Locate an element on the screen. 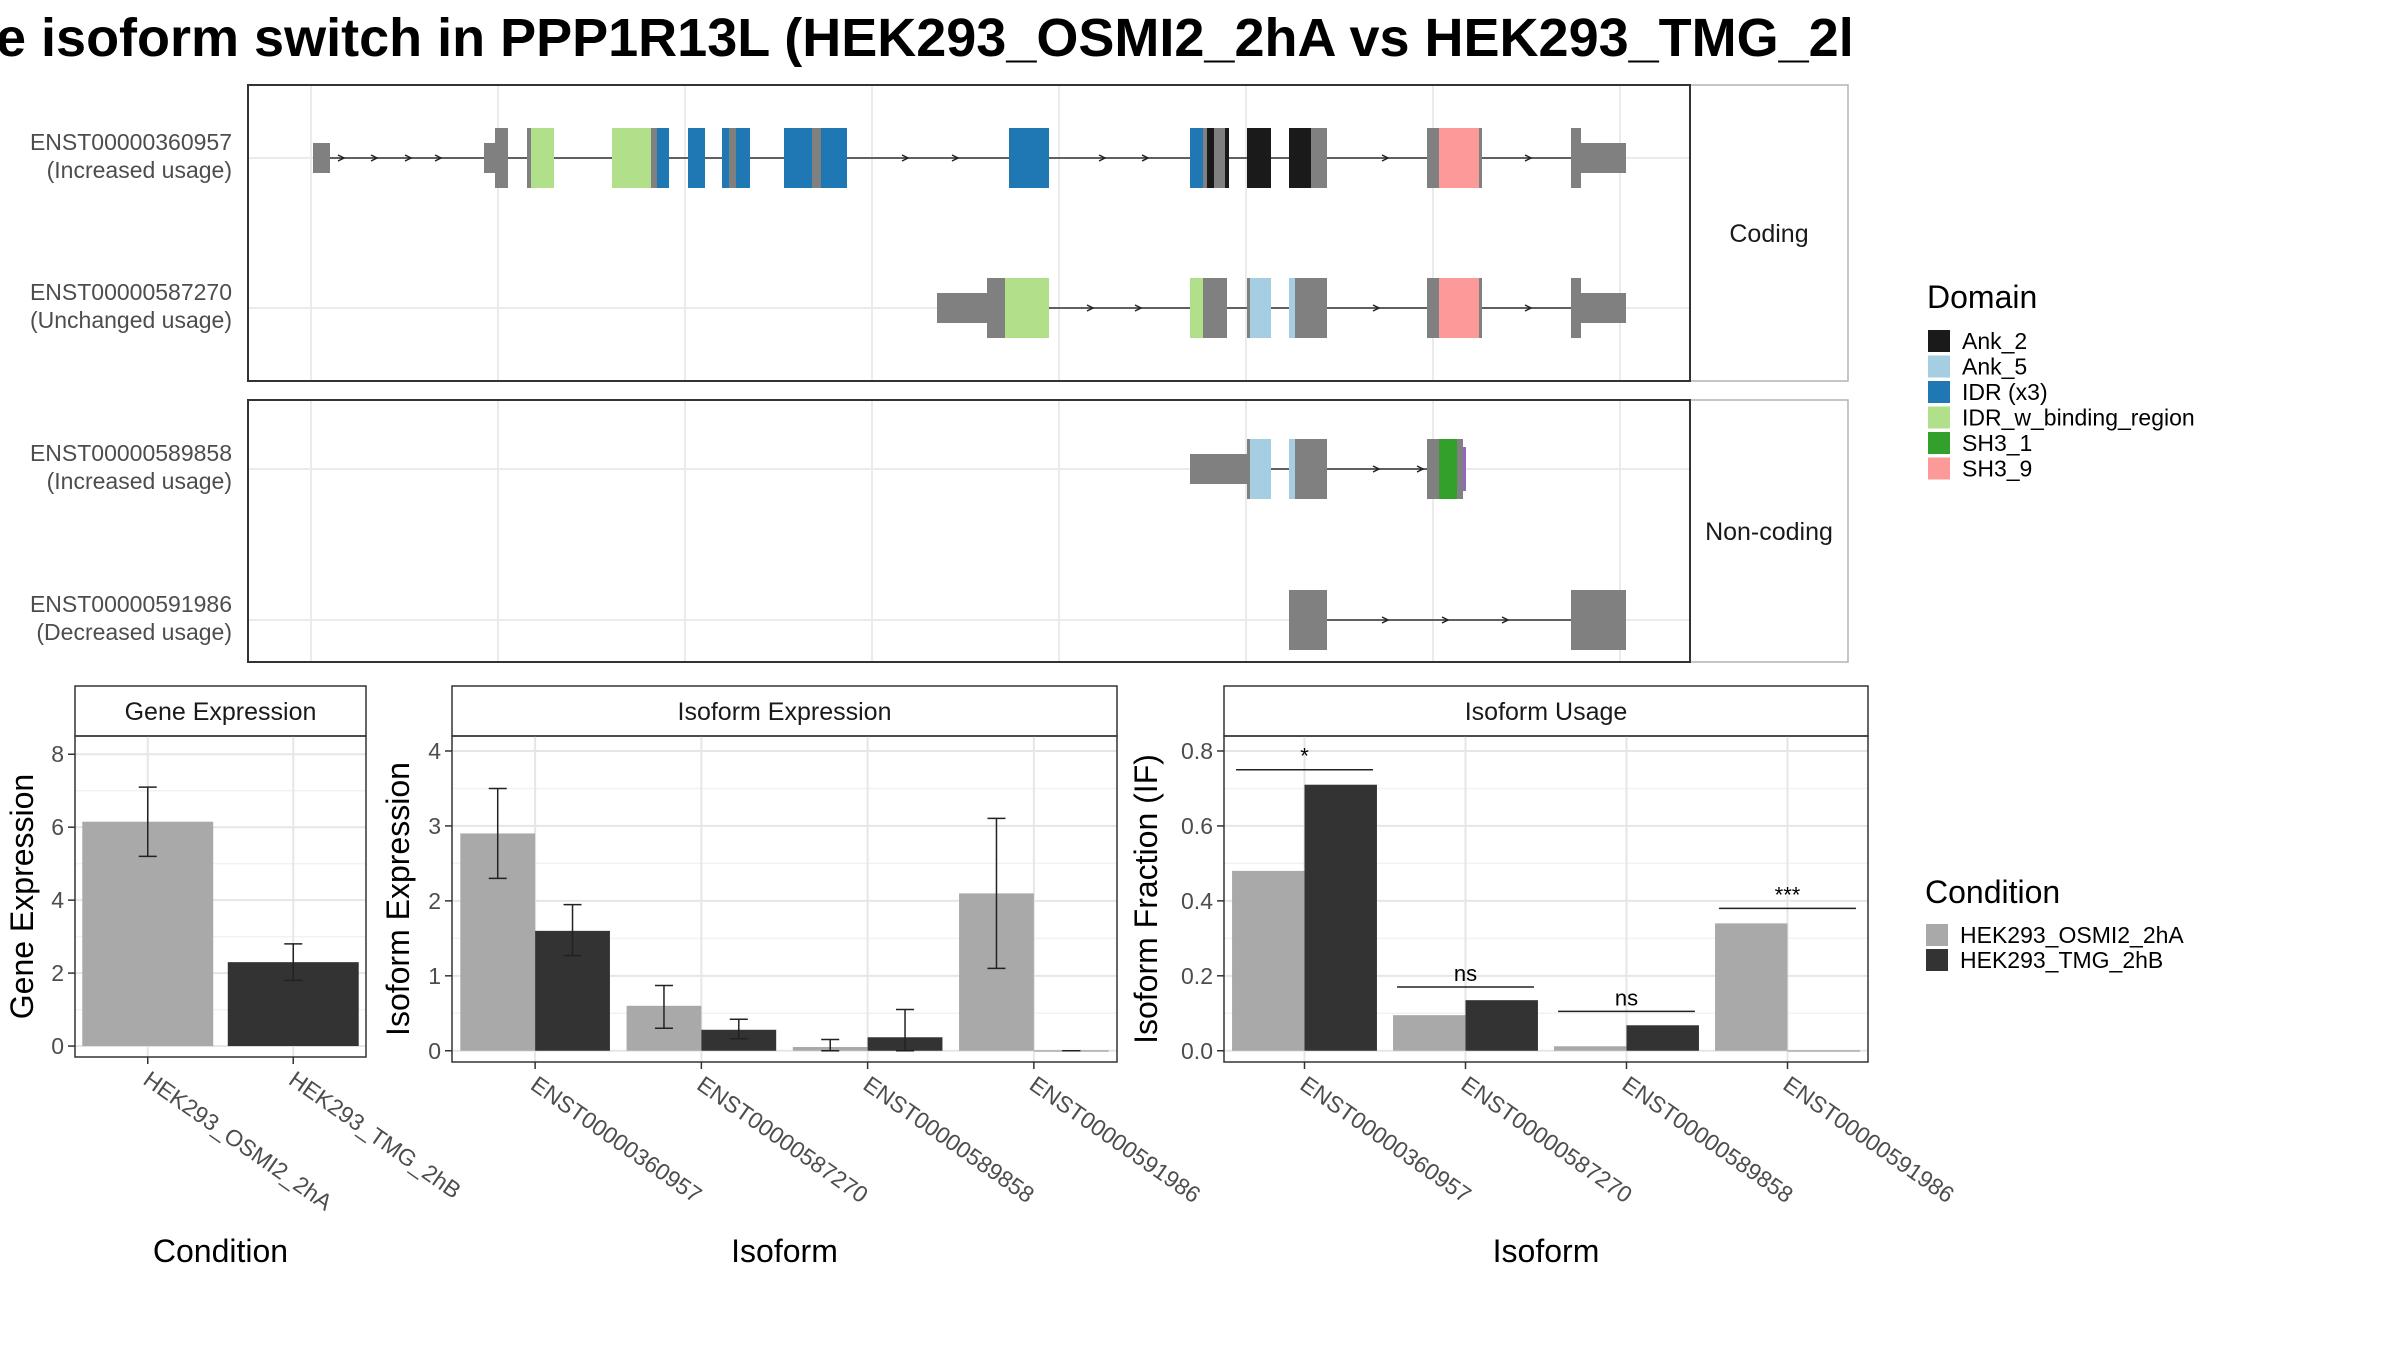 The height and width of the screenshot is (1350, 2400). x-axis-title: Condition is located at coordinates (220, 1251).